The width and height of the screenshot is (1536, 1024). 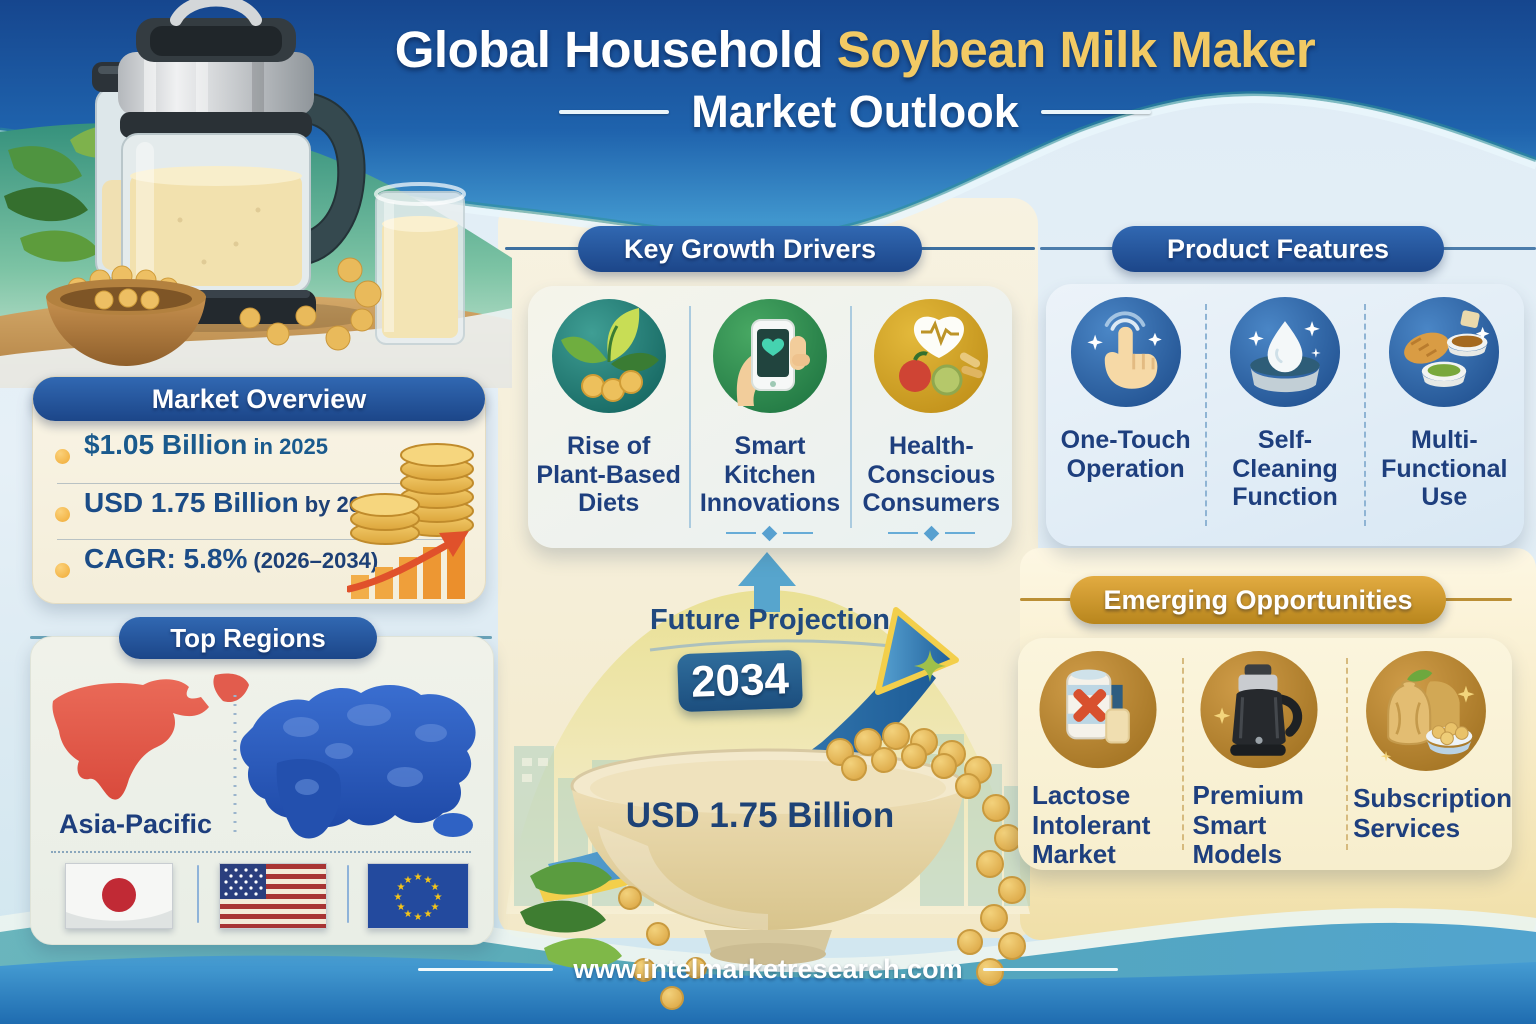 I want to click on future-projection-year: 2034, so click(x=740, y=681).